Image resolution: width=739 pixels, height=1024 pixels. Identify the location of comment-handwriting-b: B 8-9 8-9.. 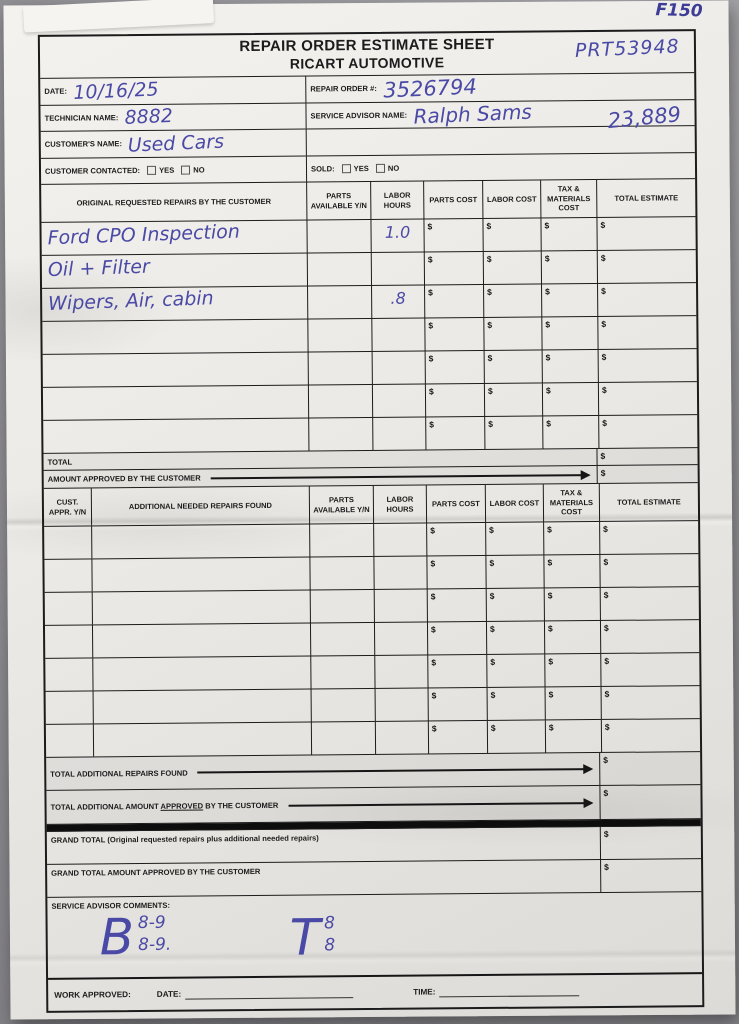
(135, 937).